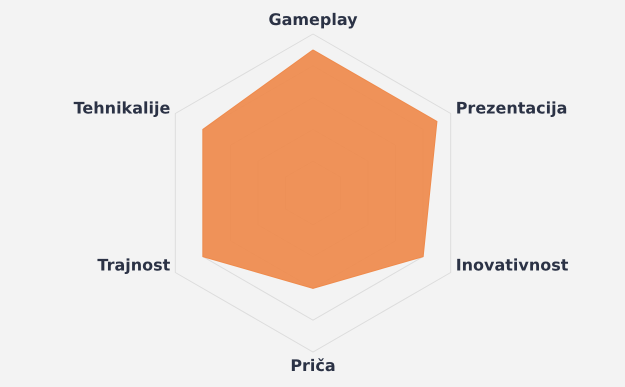 Image resolution: width=625 pixels, height=387 pixels. What do you see at coordinates (512, 108) in the screenshot?
I see `spoke-label: Prezentacija` at bounding box center [512, 108].